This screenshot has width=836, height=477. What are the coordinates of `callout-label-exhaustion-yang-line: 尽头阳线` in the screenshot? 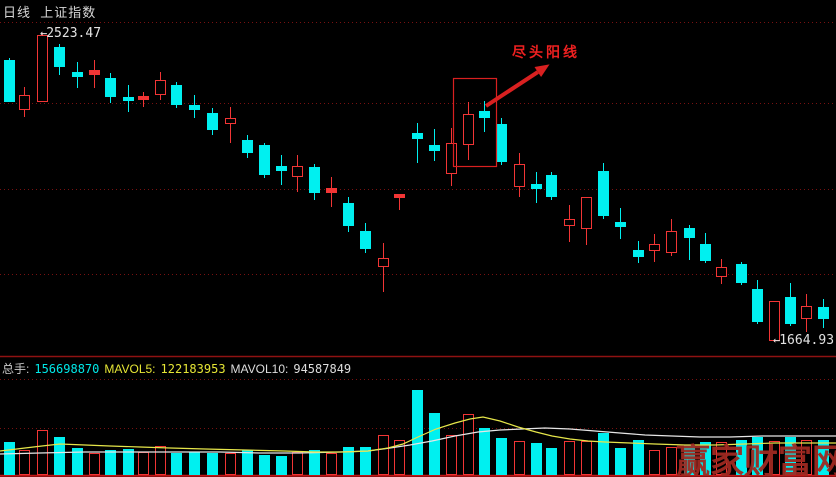 It's located at (546, 52).